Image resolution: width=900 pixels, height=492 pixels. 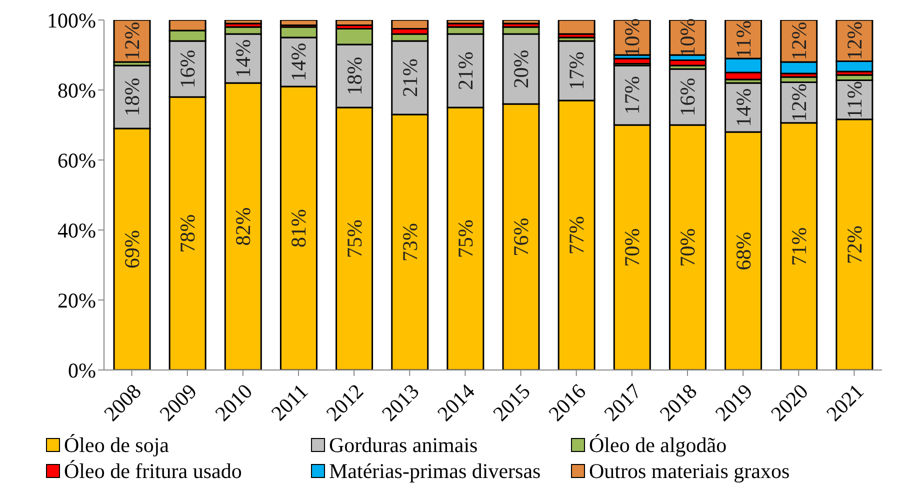 What do you see at coordinates (403, 445) in the screenshot?
I see `legend-label: Gorduras animais` at bounding box center [403, 445].